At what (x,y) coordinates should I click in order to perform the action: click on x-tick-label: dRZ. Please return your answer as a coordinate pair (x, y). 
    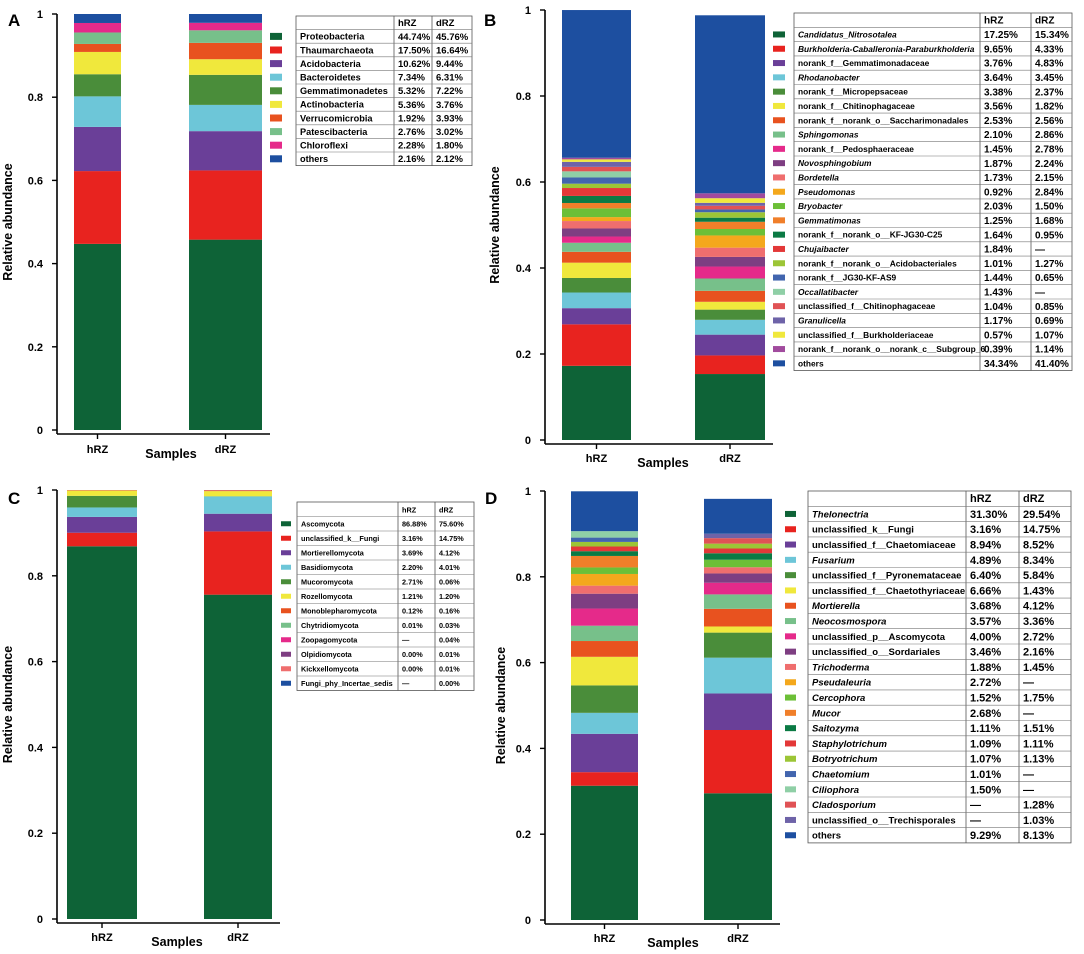
    Looking at the image, I should click on (226, 450).